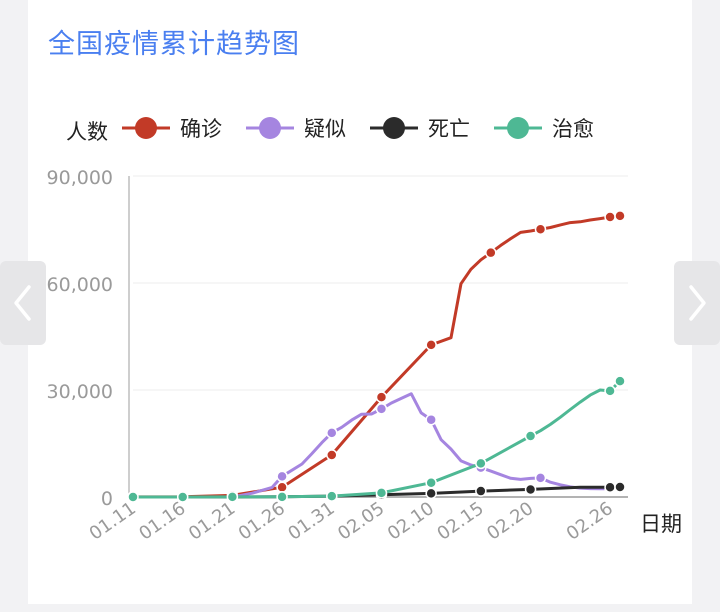 The image size is (720, 612). What do you see at coordinates (87, 132) in the screenshot?
I see `y-axis-label: 人数` at bounding box center [87, 132].